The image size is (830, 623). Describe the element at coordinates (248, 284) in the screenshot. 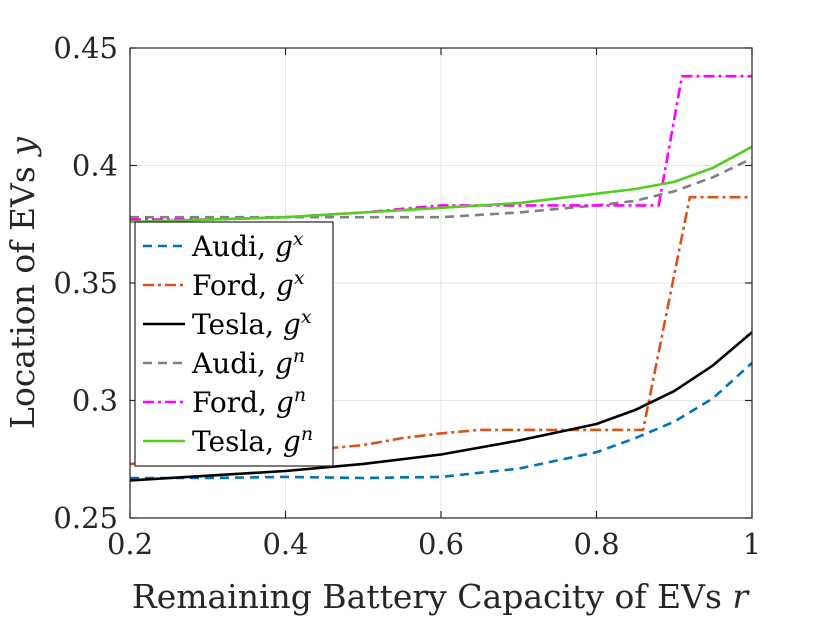

I see `legend-label-1: Ford, gx` at that location.